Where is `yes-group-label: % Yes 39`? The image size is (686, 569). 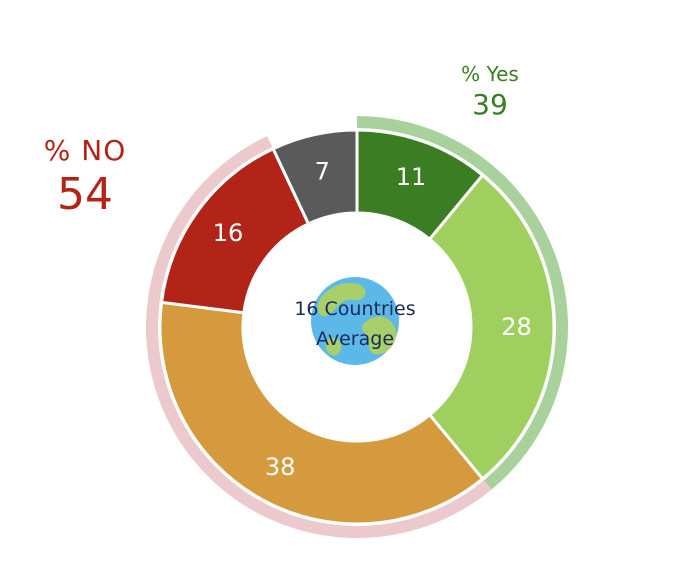
yes-group-label: % Yes 39 is located at coordinates (490, 91).